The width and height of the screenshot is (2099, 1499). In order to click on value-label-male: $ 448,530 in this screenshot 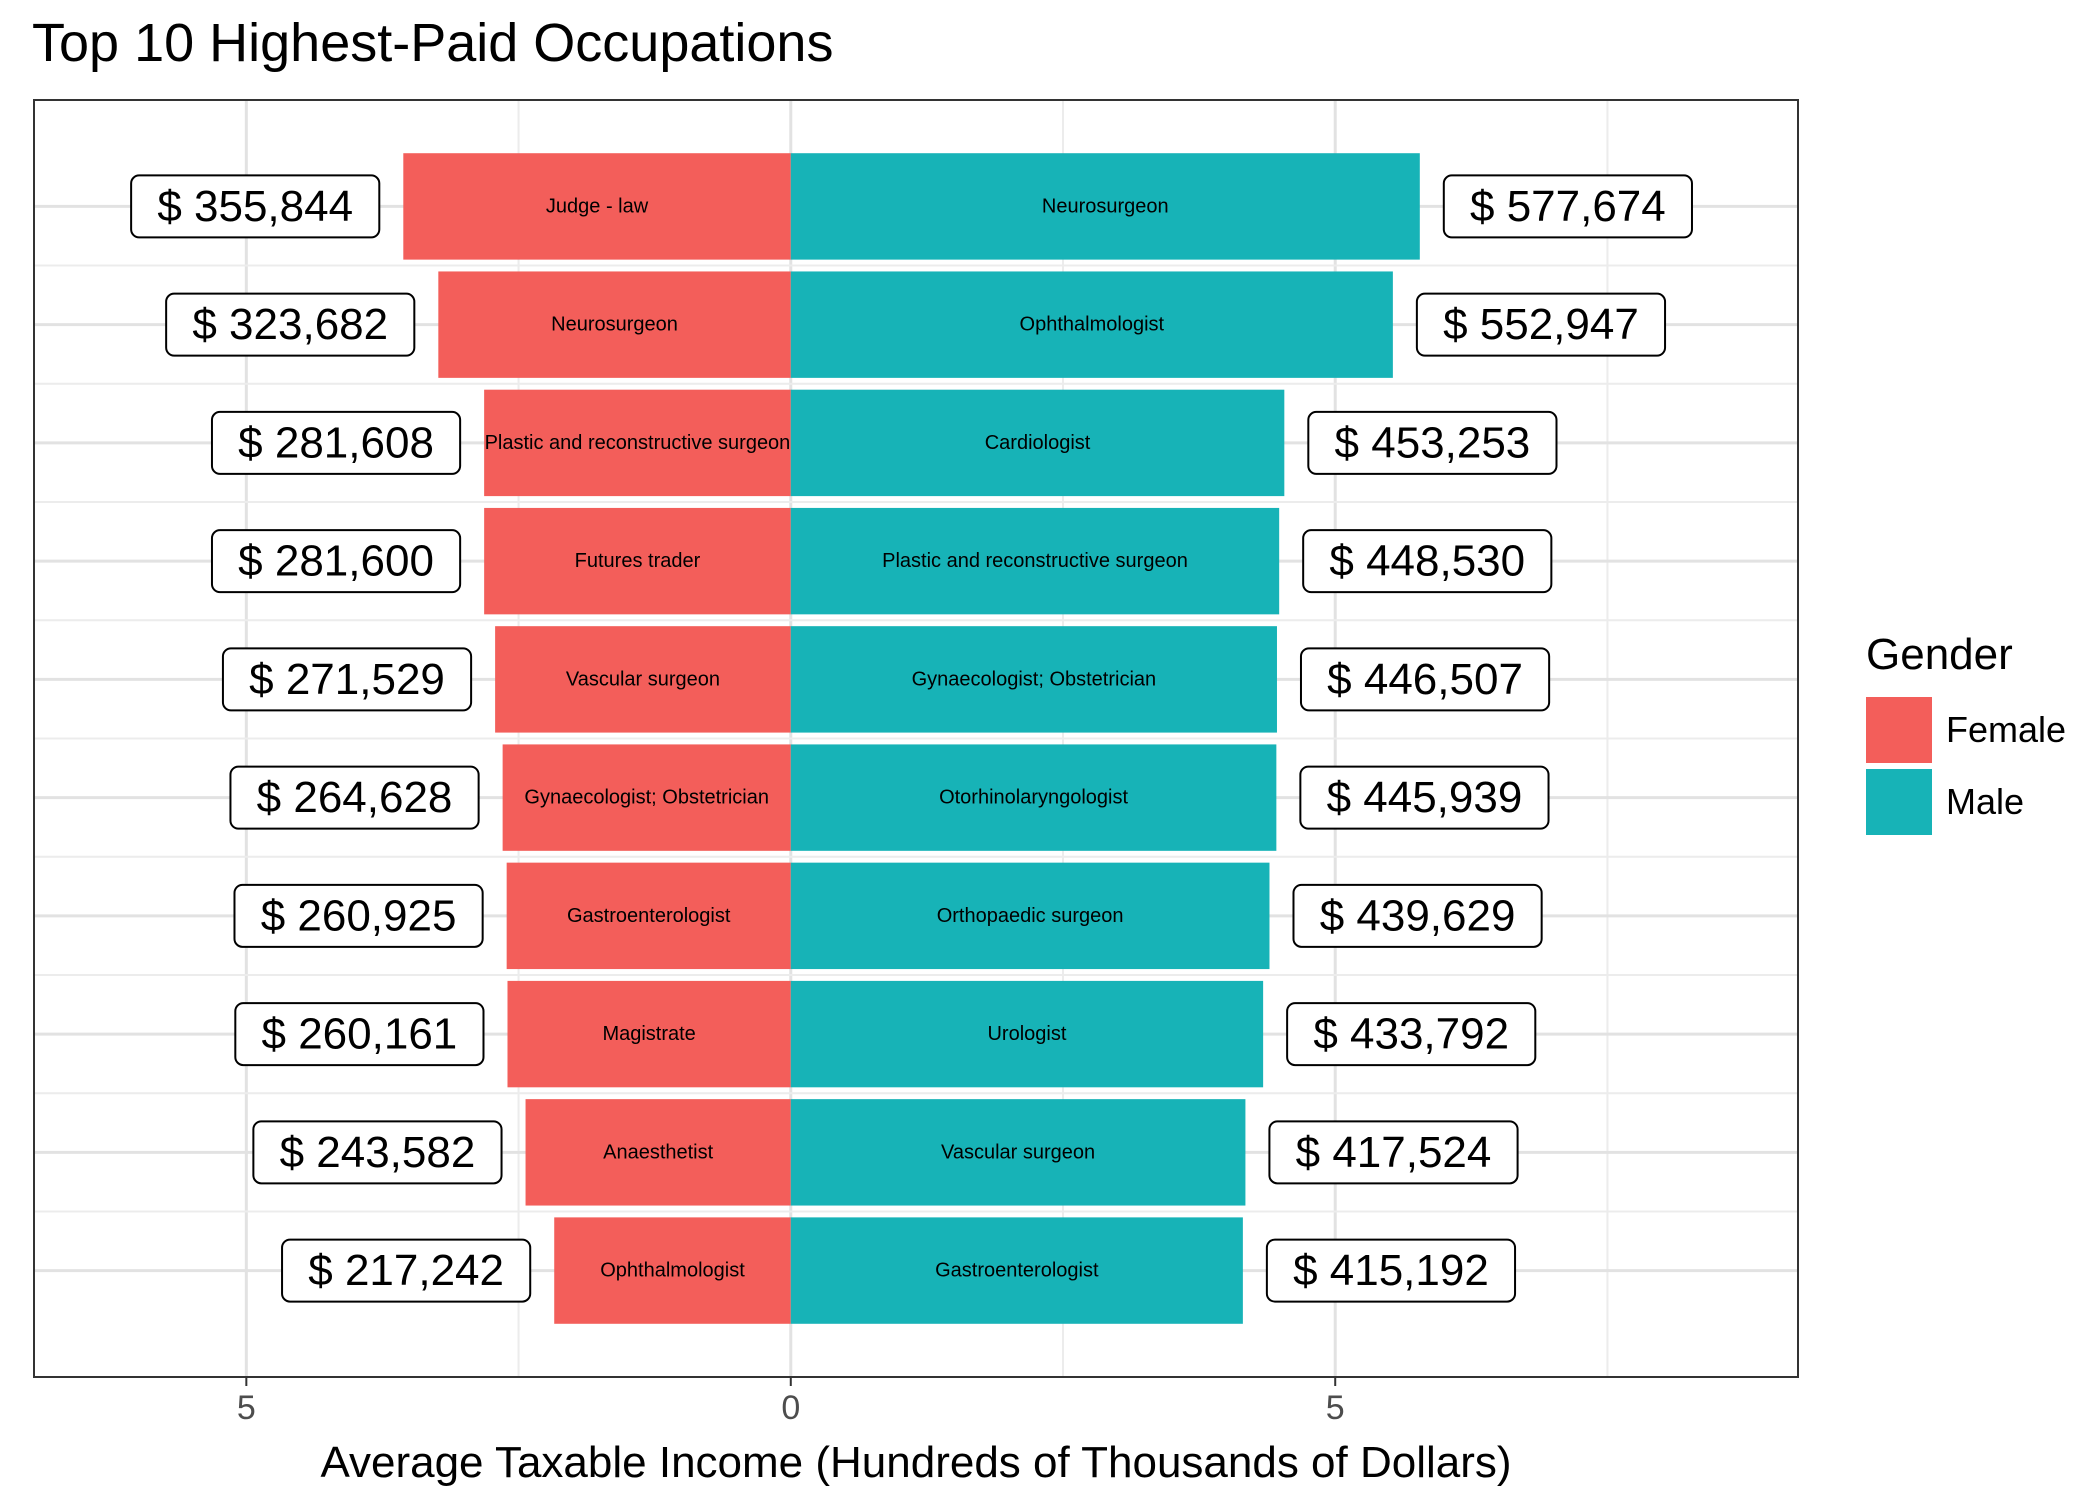, I will do `click(1427, 561)`.